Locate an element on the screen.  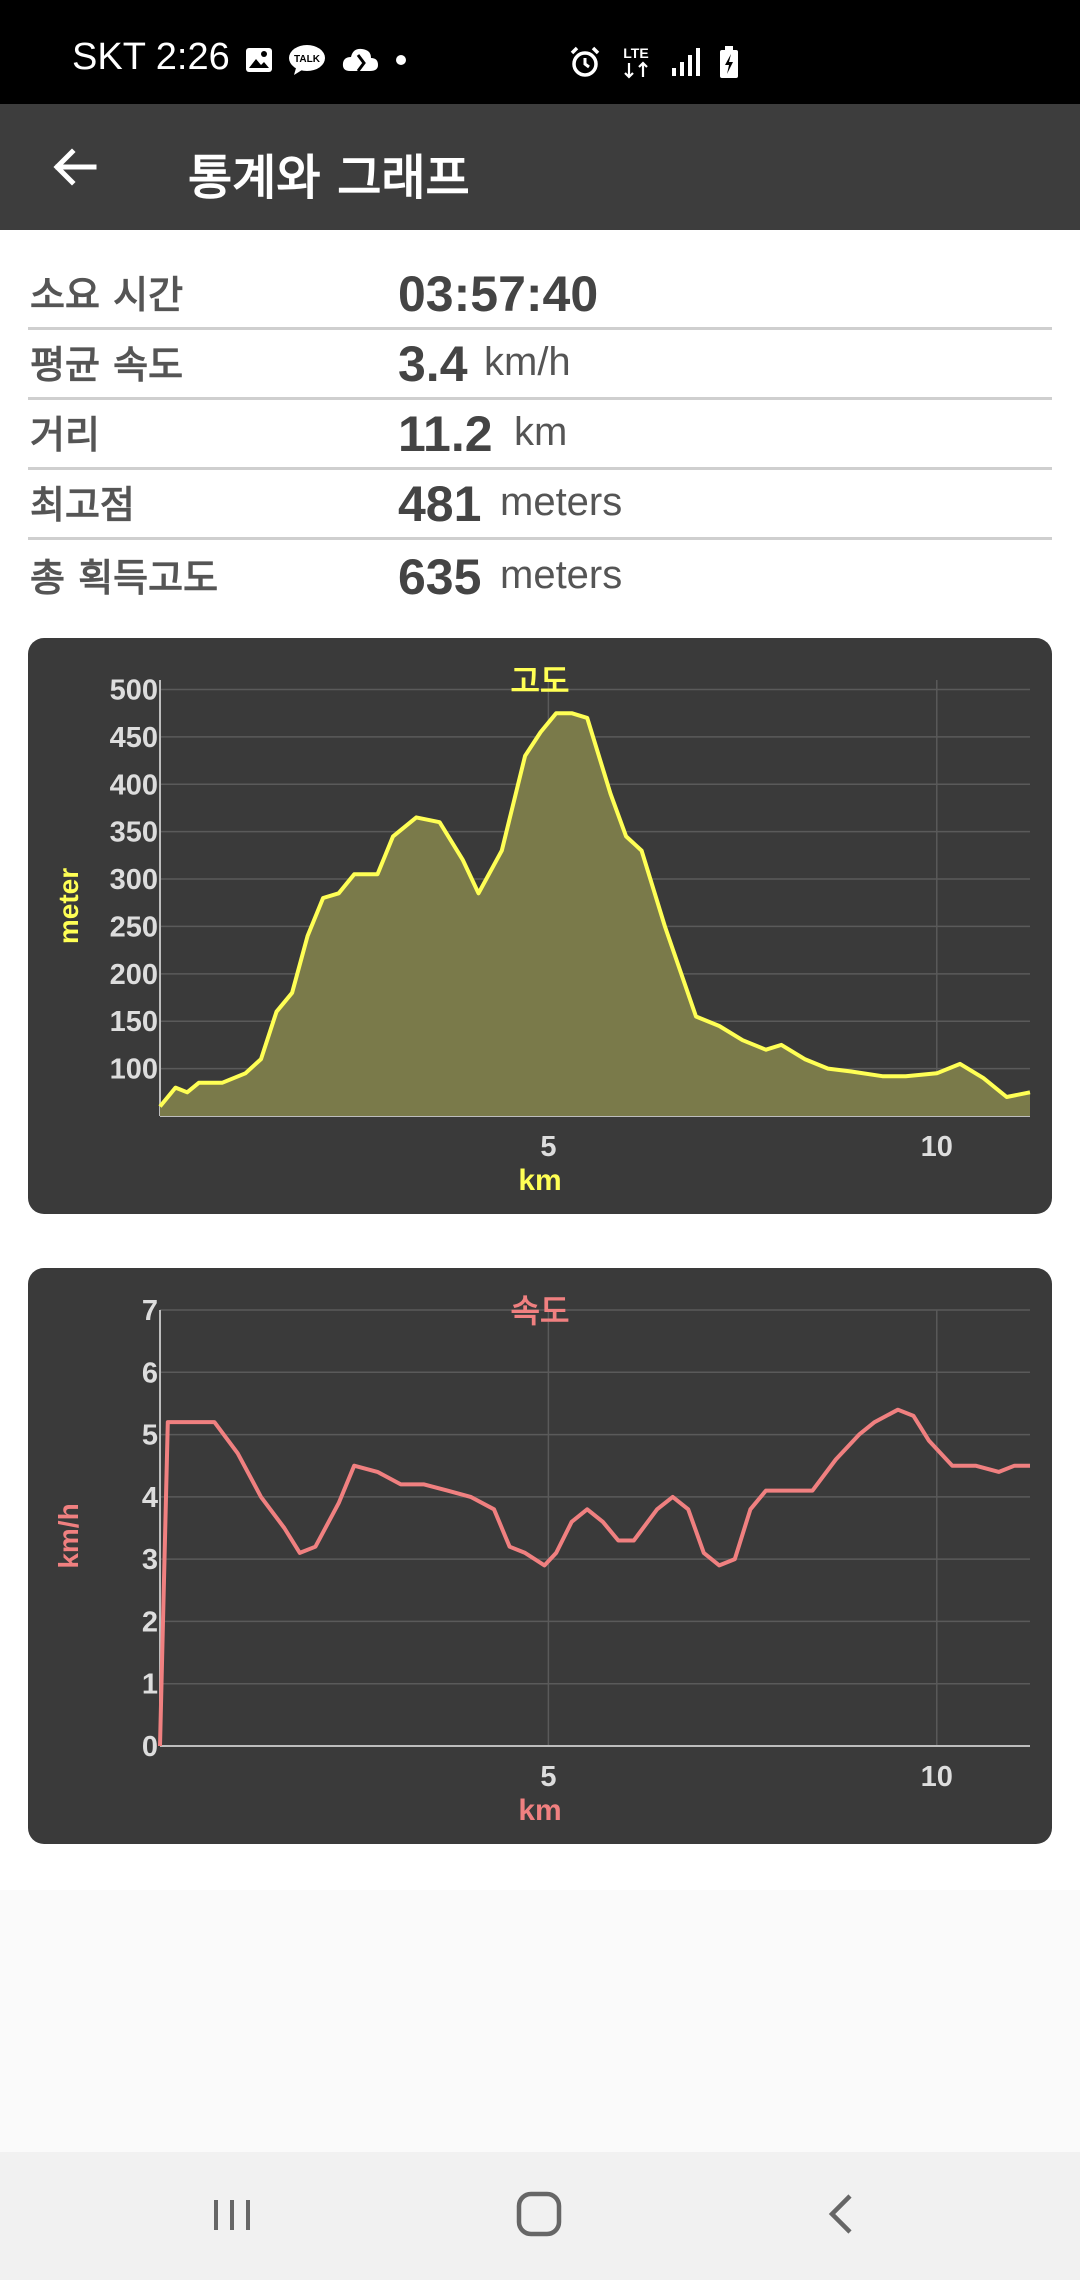
y-tick-label: 100 is located at coordinates (134, 1070).